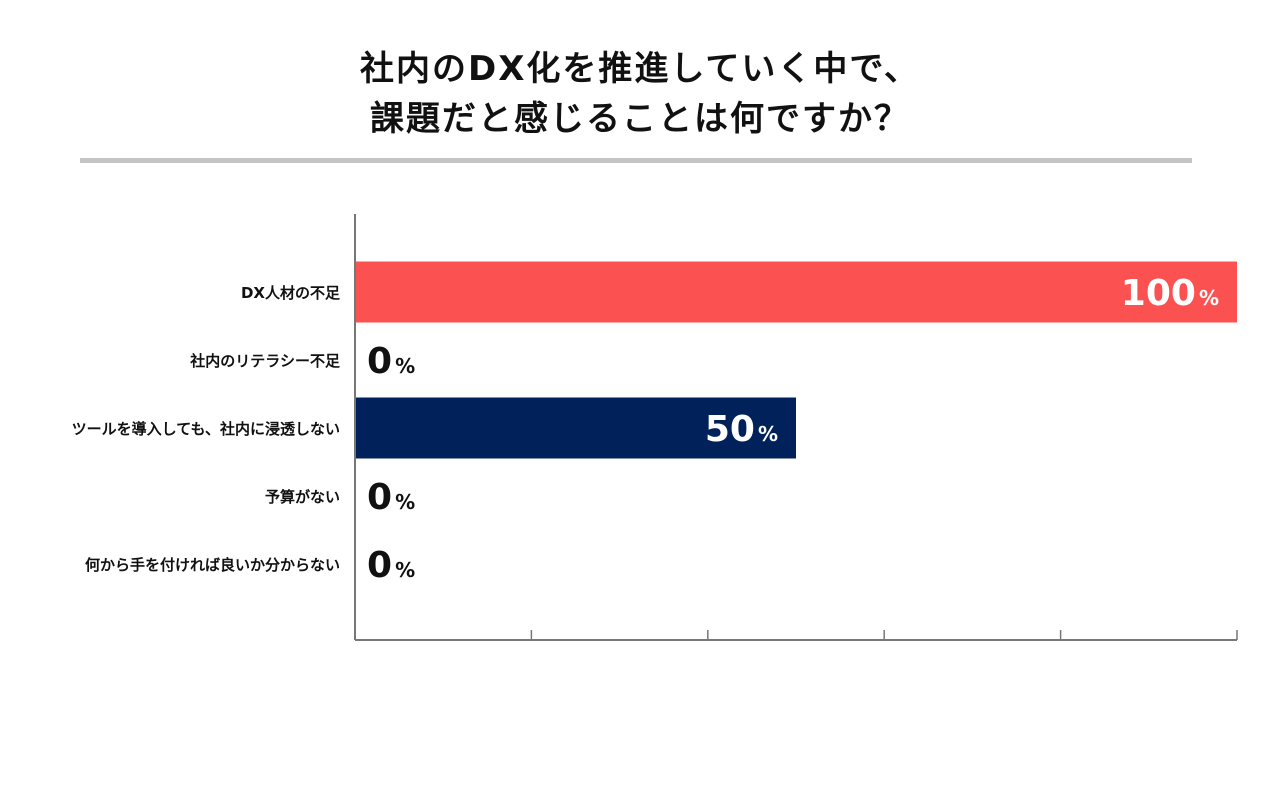 The height and width of the screenshot is (800, 1280). I want to click on category-label: 予算がない, so click(302, 497).